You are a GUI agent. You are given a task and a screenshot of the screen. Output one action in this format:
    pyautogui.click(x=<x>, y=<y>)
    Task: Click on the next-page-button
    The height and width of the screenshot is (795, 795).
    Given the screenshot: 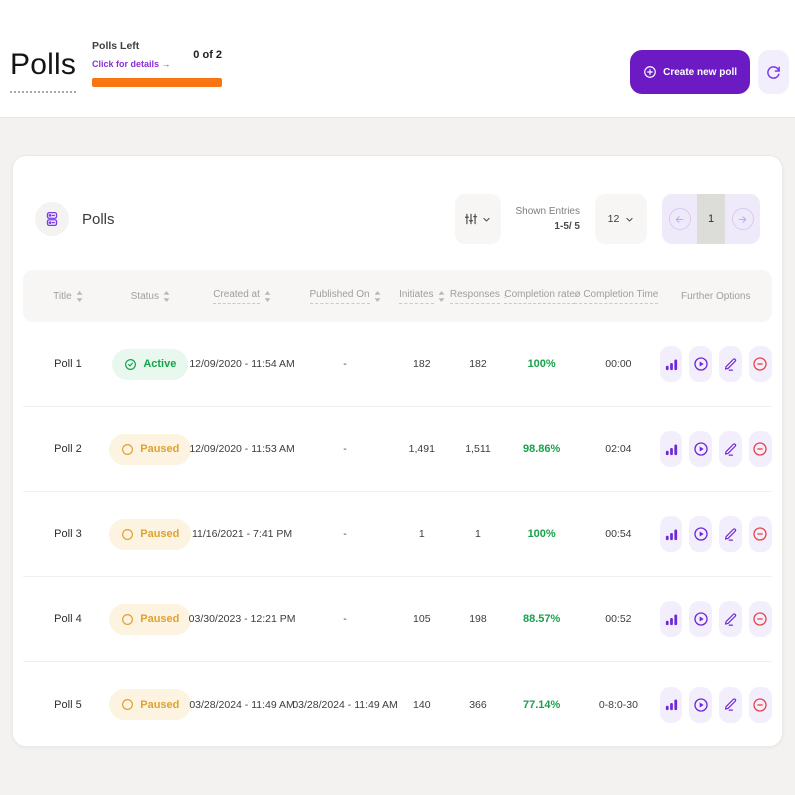 What is the action you would take?
    pyautogui.click(x=742, y=219)
    